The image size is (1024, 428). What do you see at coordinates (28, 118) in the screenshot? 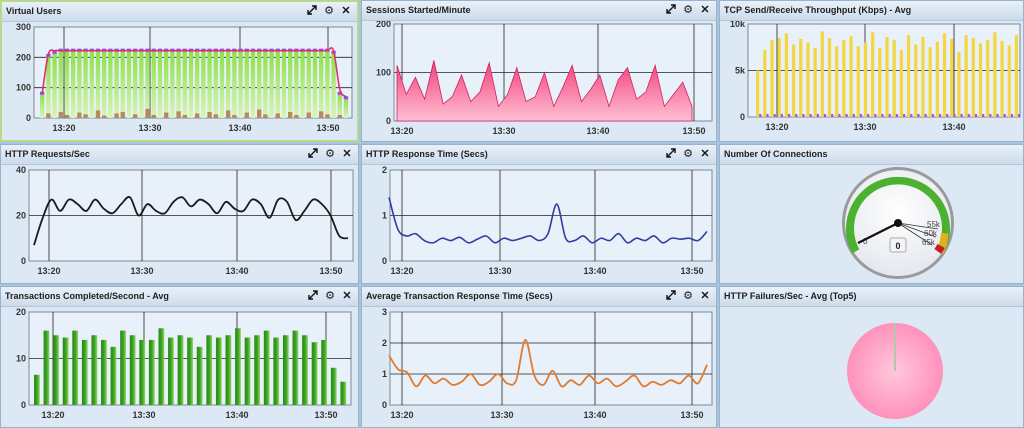
I see `y-tick-label: 0` at bounding box center [28, 118].